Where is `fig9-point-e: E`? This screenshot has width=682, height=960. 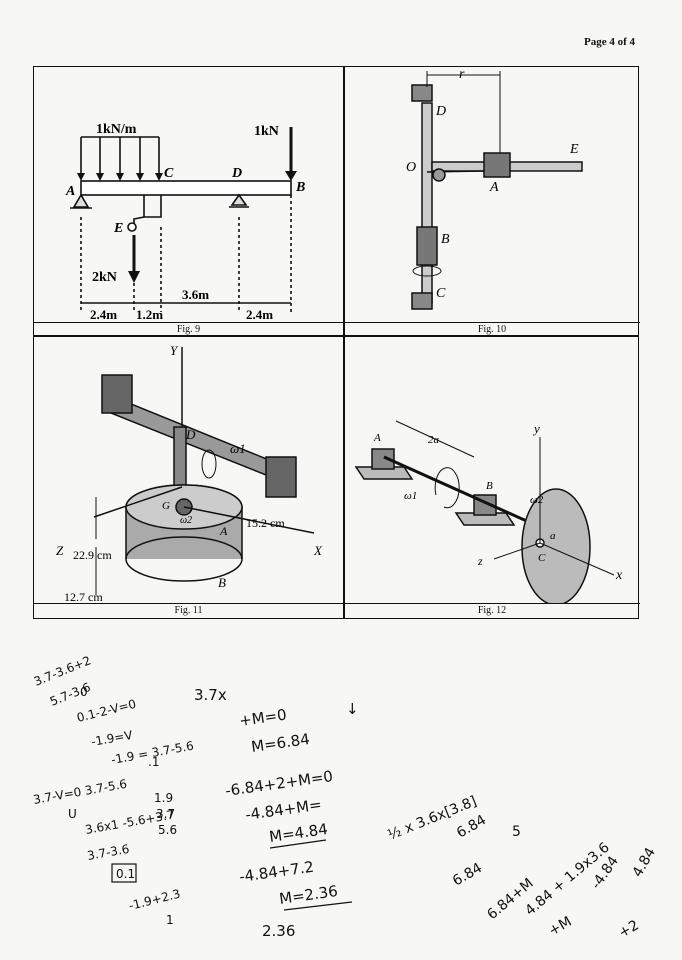
fig9-point-e: E is located at coordinates (118, 228).